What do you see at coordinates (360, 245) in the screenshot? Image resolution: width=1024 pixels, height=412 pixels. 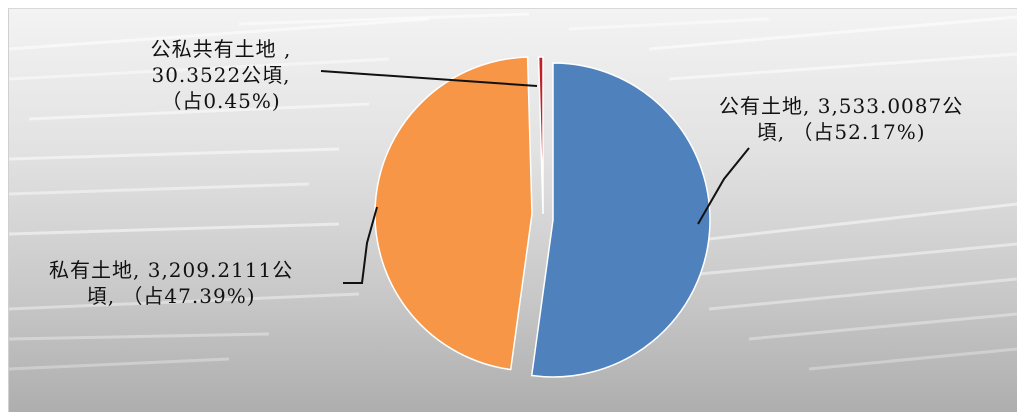 I see `leader-line-private` at bounding box center [360, 245].